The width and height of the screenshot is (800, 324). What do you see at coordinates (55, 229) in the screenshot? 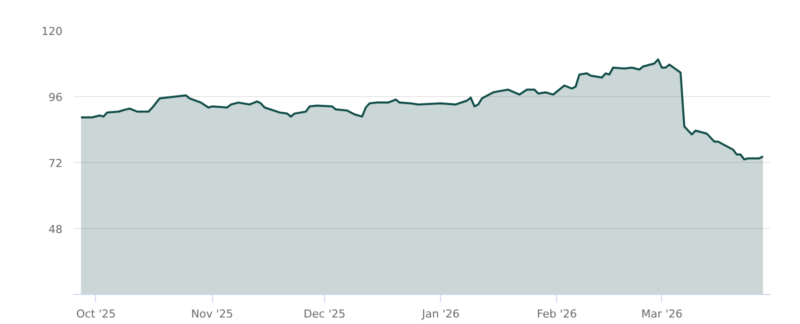
I see `y-tick-label: 48` at bounding box center [55, 229].